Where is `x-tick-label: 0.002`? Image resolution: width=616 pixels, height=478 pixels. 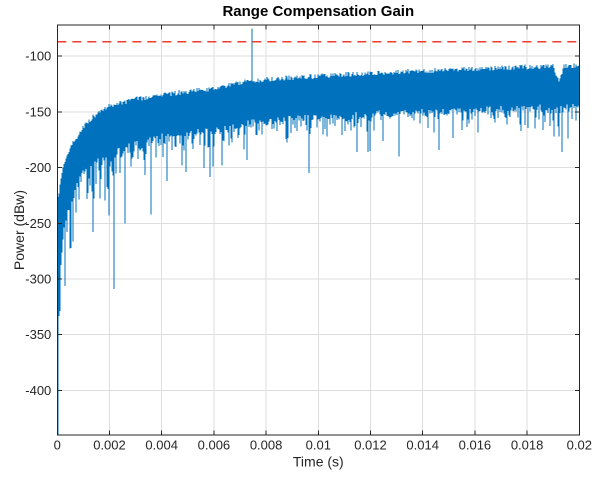
x-tick-label: 0.002 is located at coordinates (109, 445).